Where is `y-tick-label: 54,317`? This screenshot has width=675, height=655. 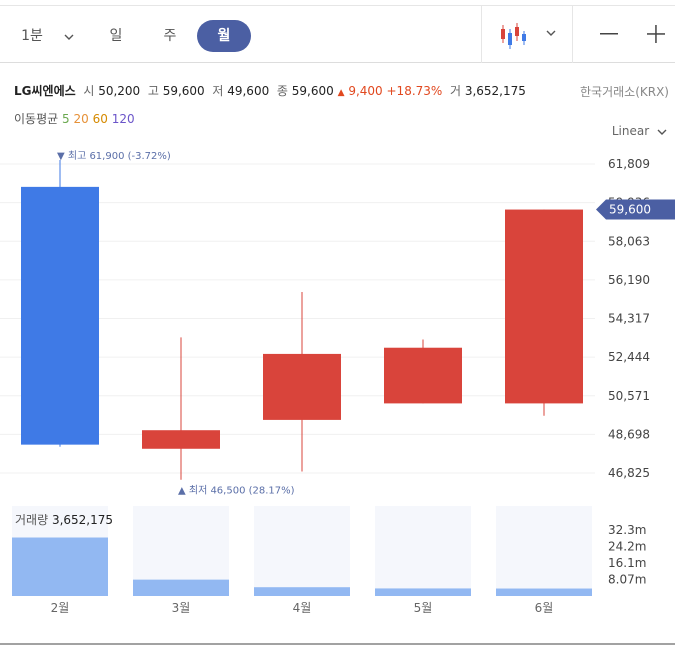 y-tick-label: 54,317 is located at coordinates (629, 319).